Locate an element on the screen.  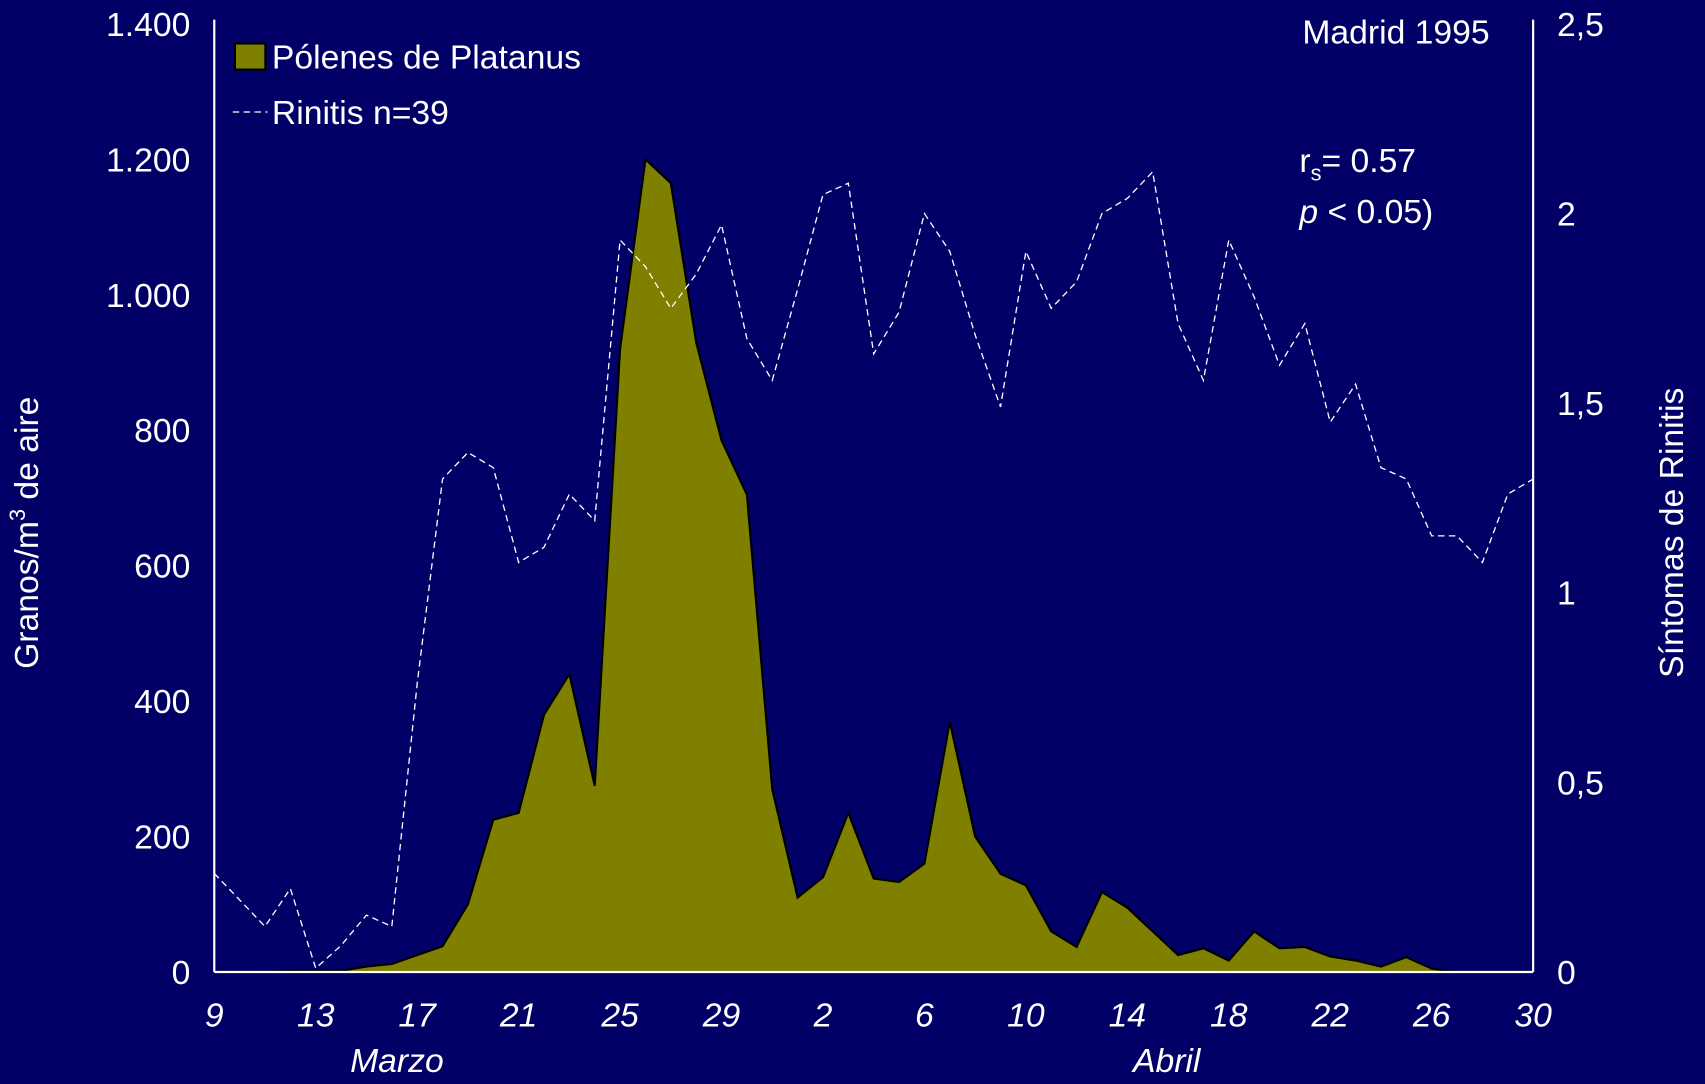
y2-tick-label: 2,5 is located at coordinates (1580, 25).